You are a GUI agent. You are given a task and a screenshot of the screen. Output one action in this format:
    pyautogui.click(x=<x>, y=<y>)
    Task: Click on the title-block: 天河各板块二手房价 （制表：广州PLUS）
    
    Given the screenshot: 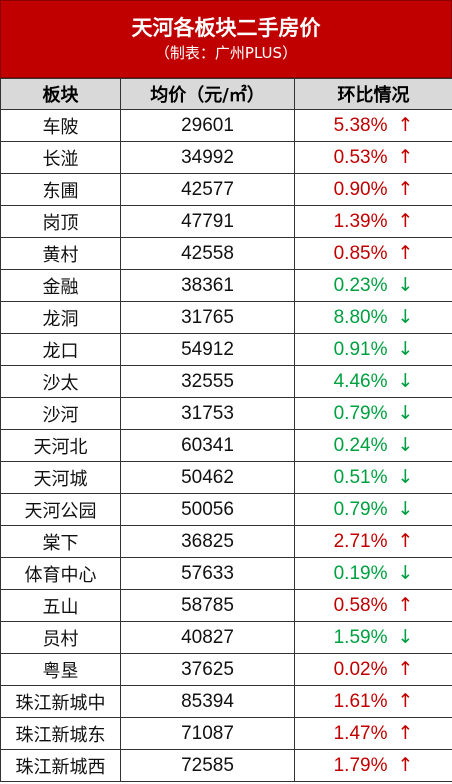 What is the action you would take?
    pyautogui.click(x=226, y=39)
    